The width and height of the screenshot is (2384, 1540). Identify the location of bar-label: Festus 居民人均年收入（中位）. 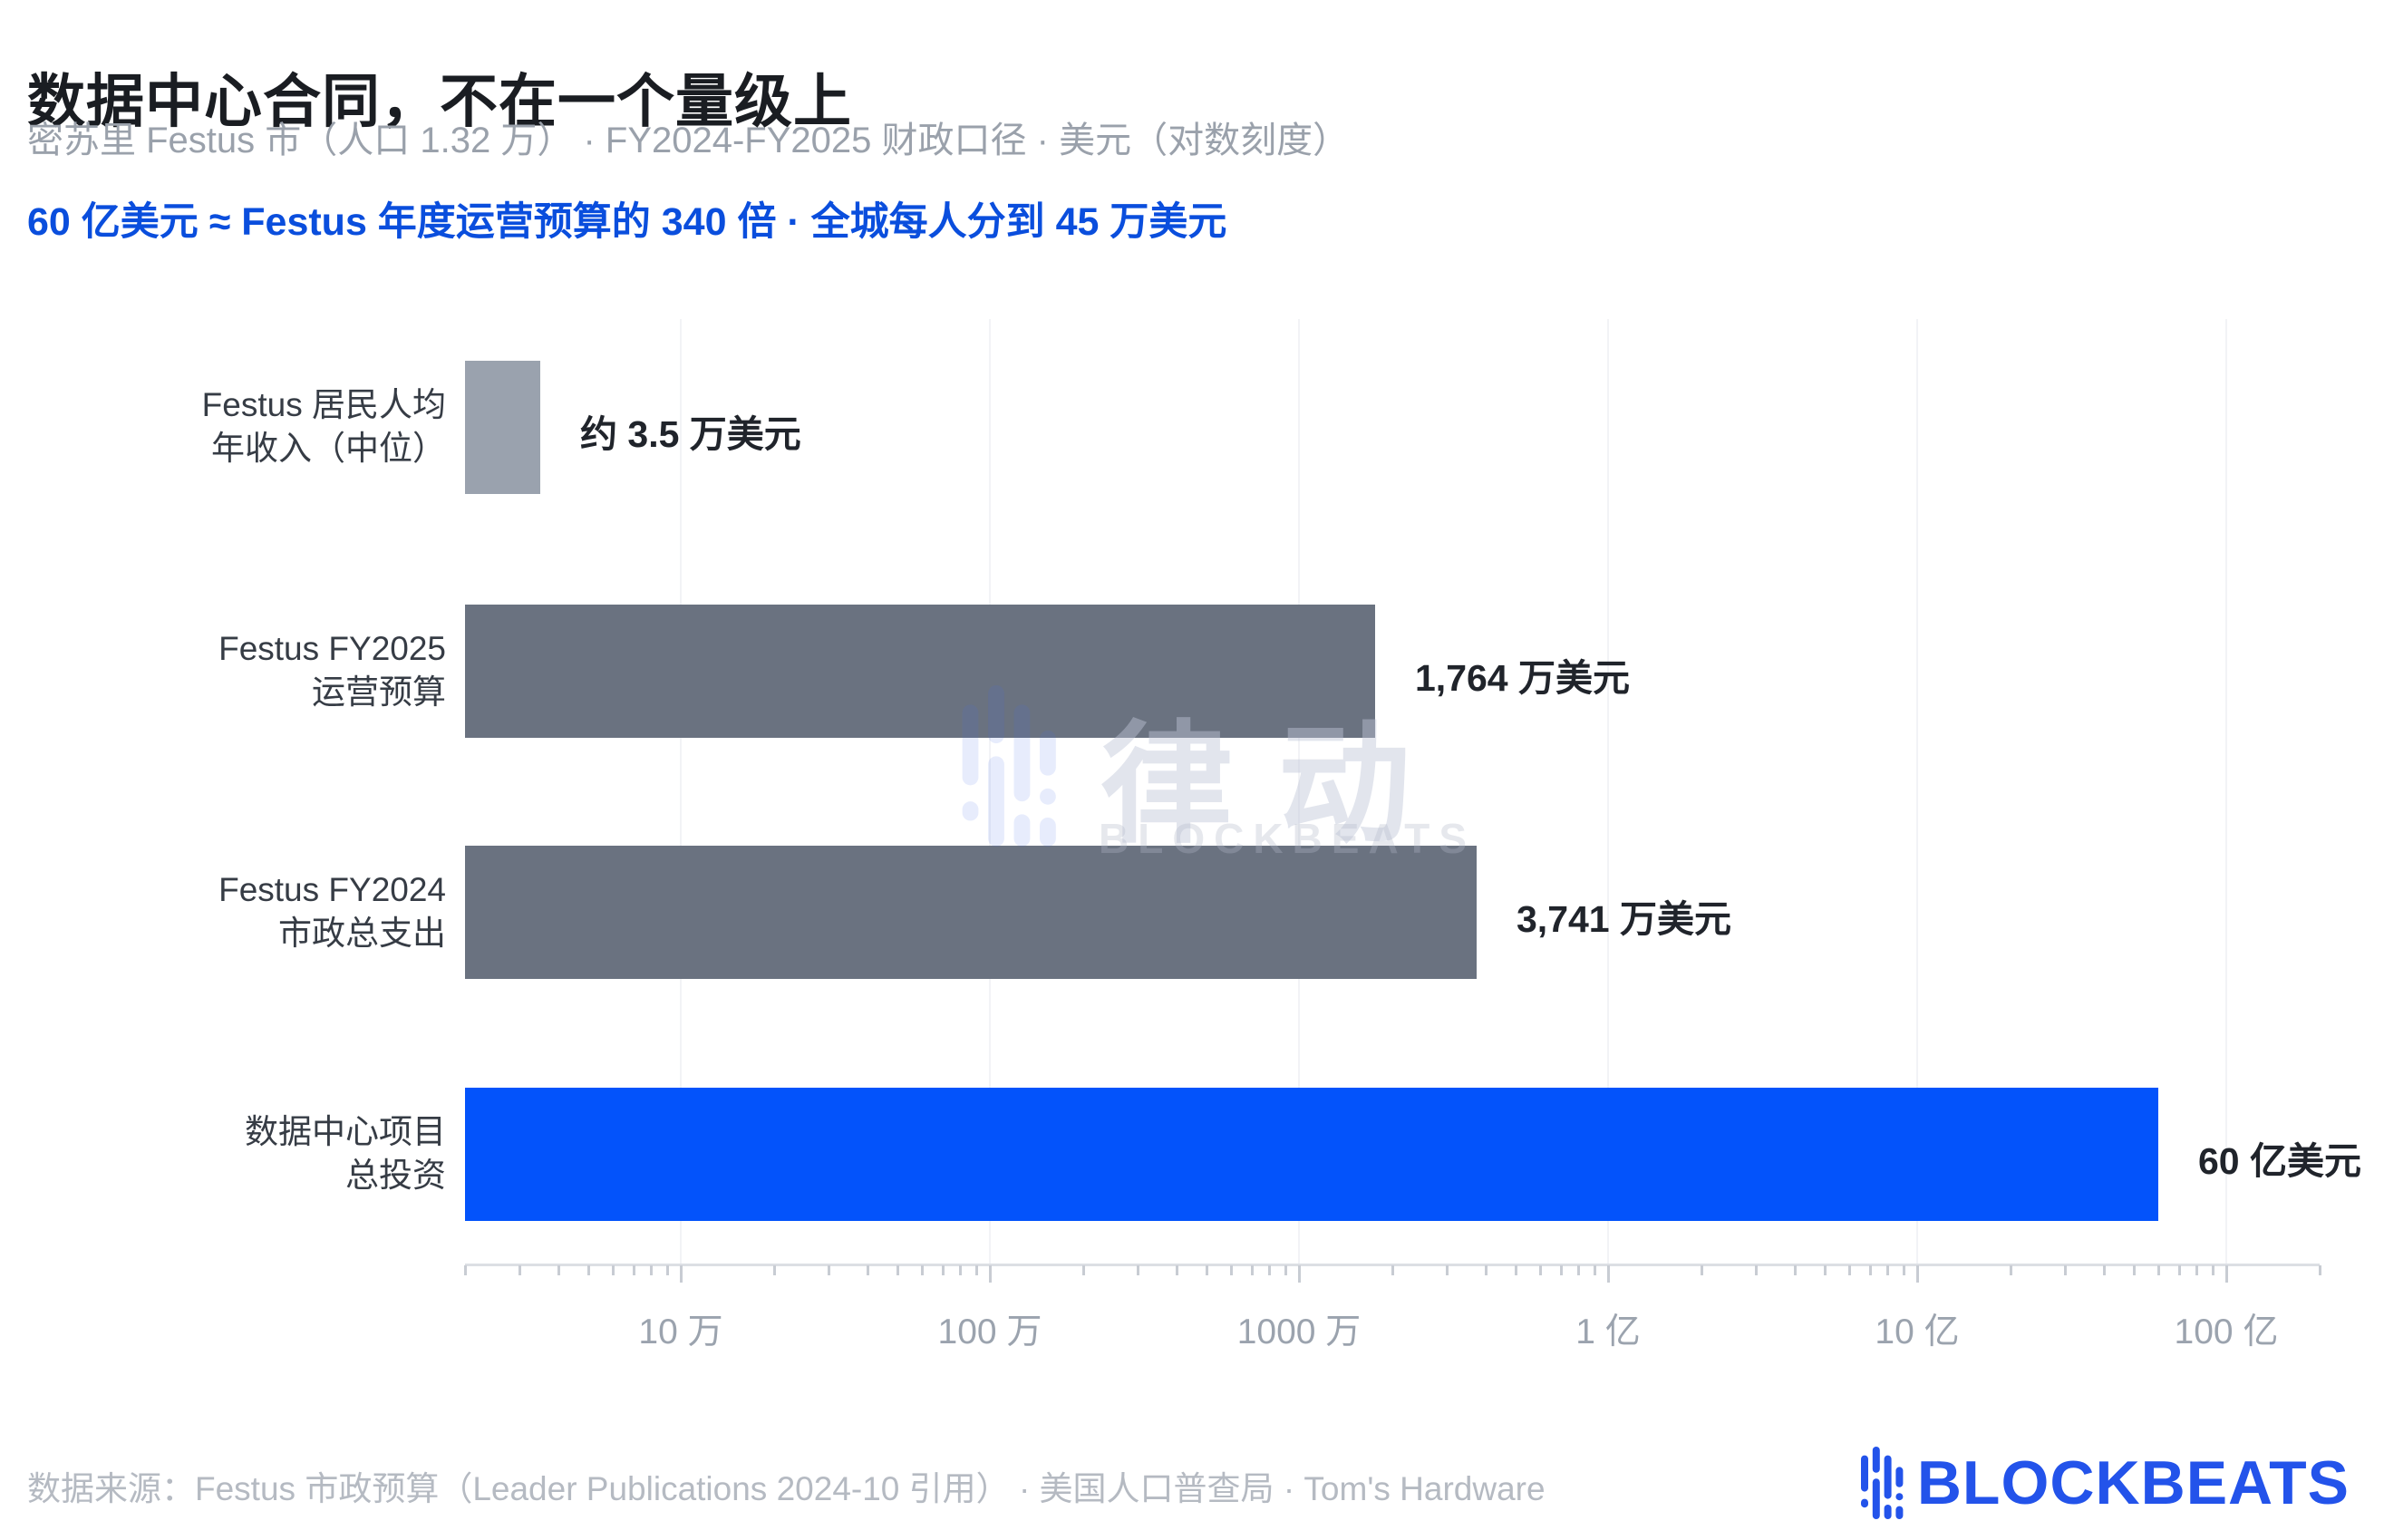
(236, 426).